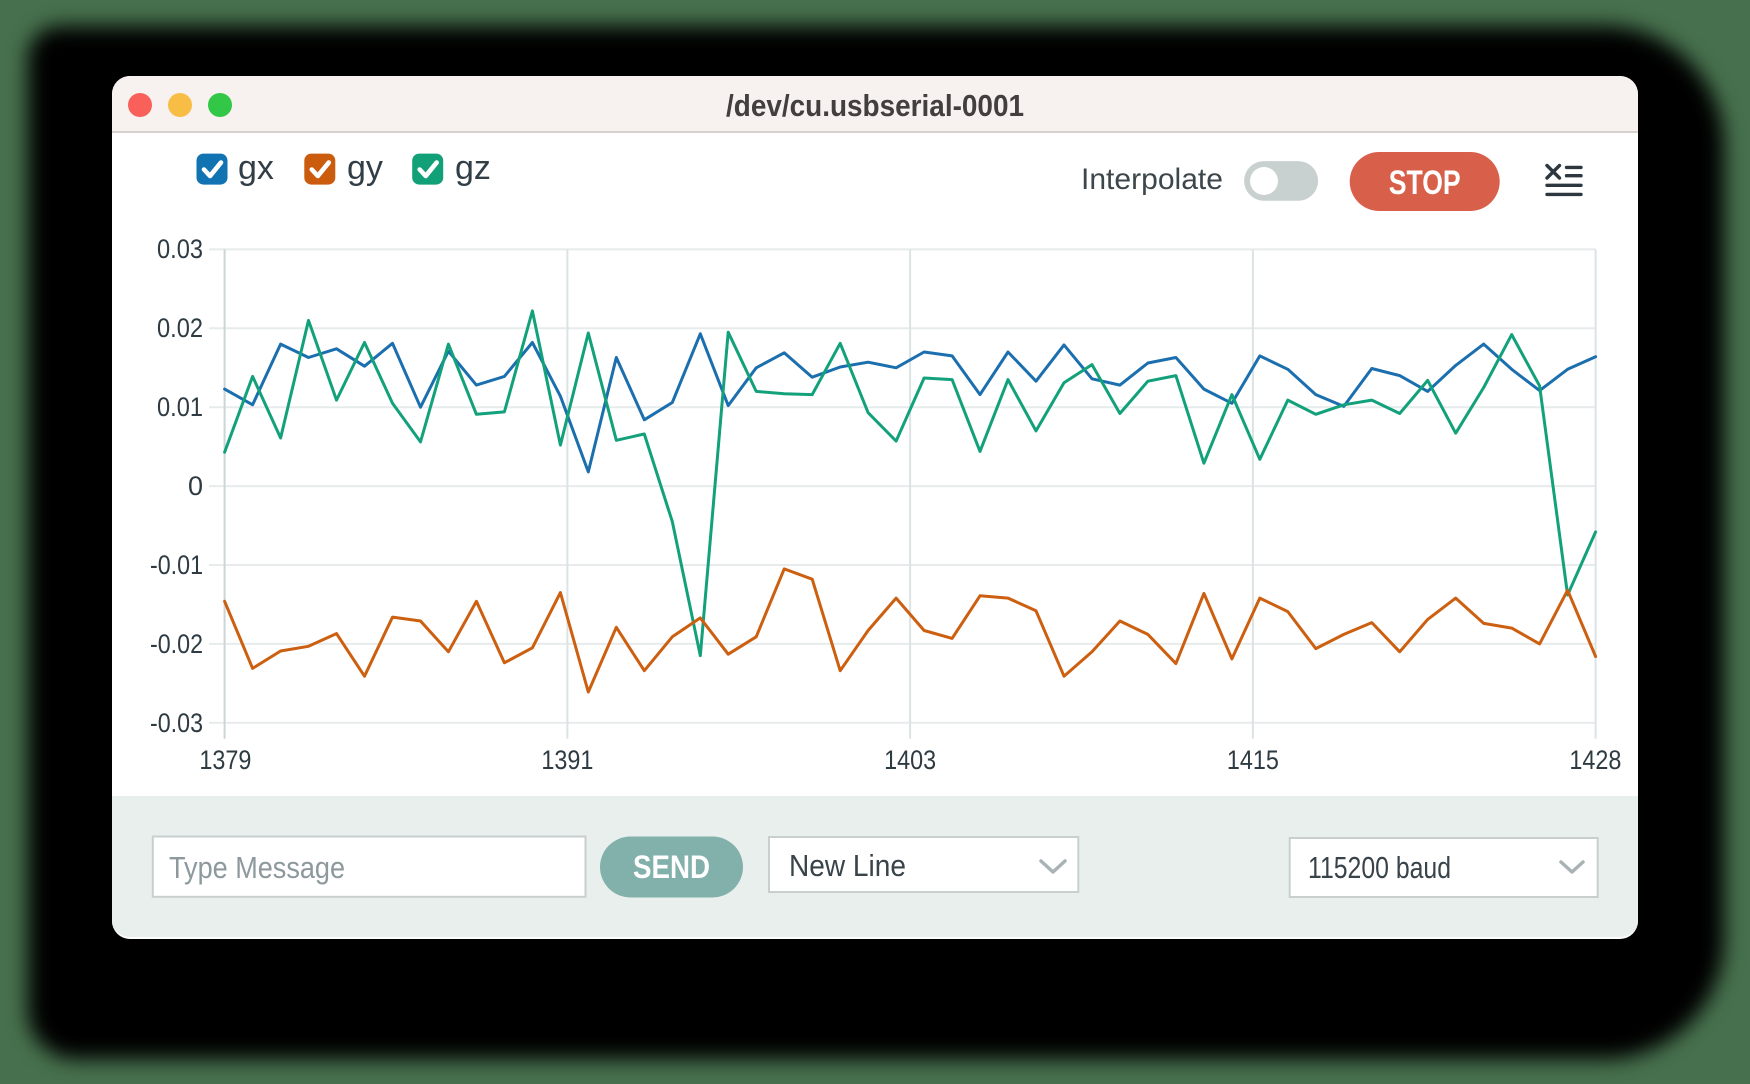 The height and width of the screenshot is (1084, 1750). I want to click on svg-text: -0.02, so click(176, 644).